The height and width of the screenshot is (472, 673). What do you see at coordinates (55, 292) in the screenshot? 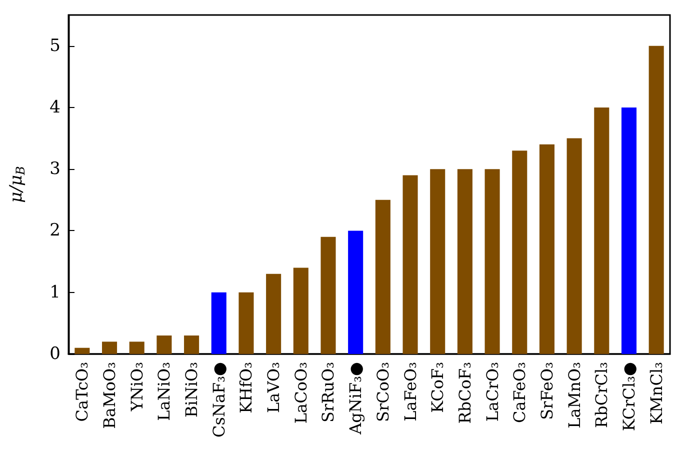
I see `y-tick-label: 1` at bounding box center [55, 292].